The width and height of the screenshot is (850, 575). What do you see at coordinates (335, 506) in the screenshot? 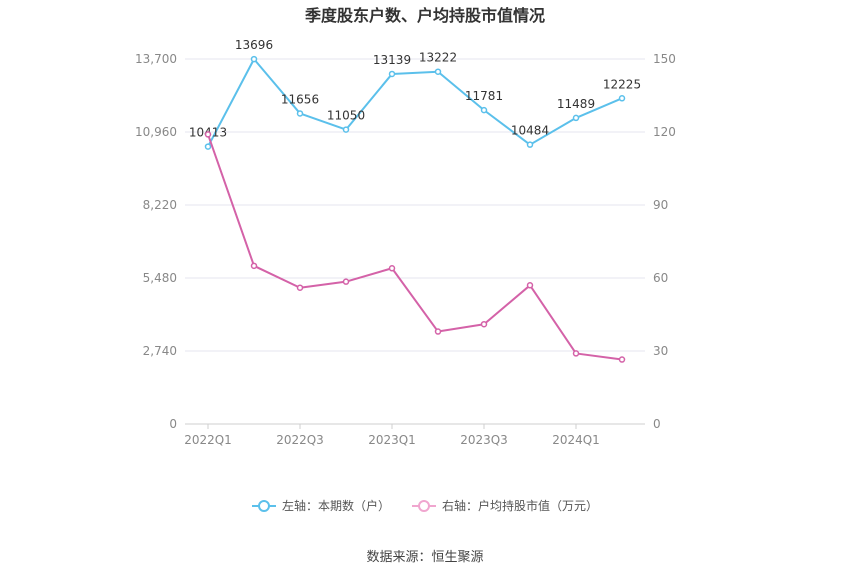
I see `legend-label-households: 左轴：本期数（户）` at bounding box center [335, 506].